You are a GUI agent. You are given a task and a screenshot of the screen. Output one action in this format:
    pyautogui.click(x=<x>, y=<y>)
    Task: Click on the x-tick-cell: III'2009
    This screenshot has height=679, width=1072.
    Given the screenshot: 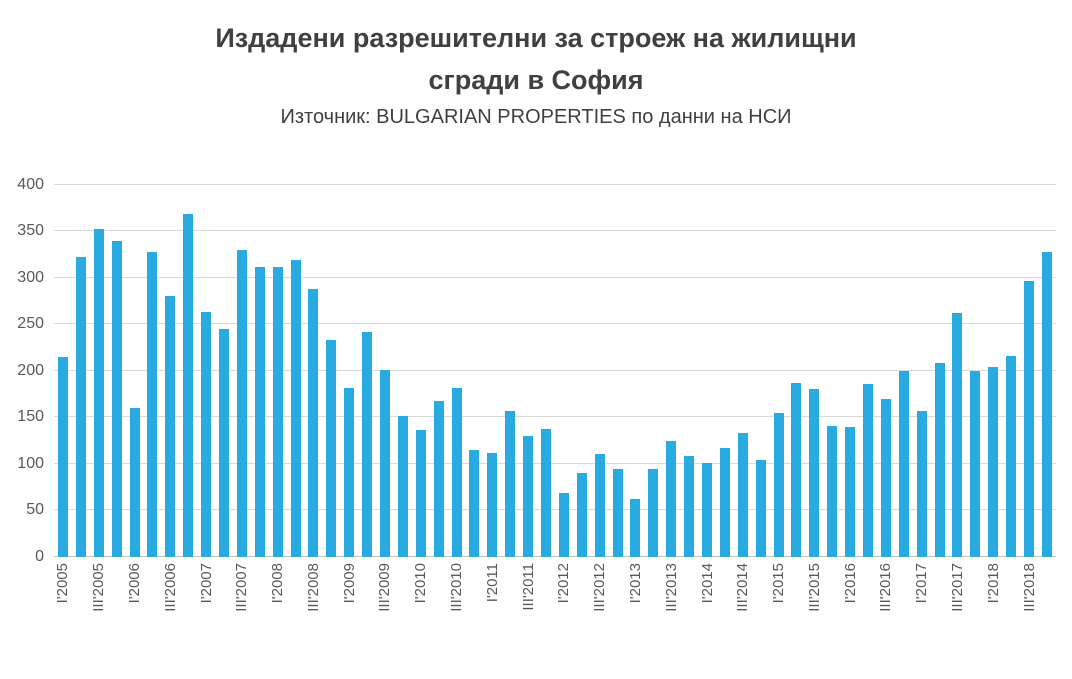 What is the action you would take?
    pyautogui.click(x=385, y=606)
    